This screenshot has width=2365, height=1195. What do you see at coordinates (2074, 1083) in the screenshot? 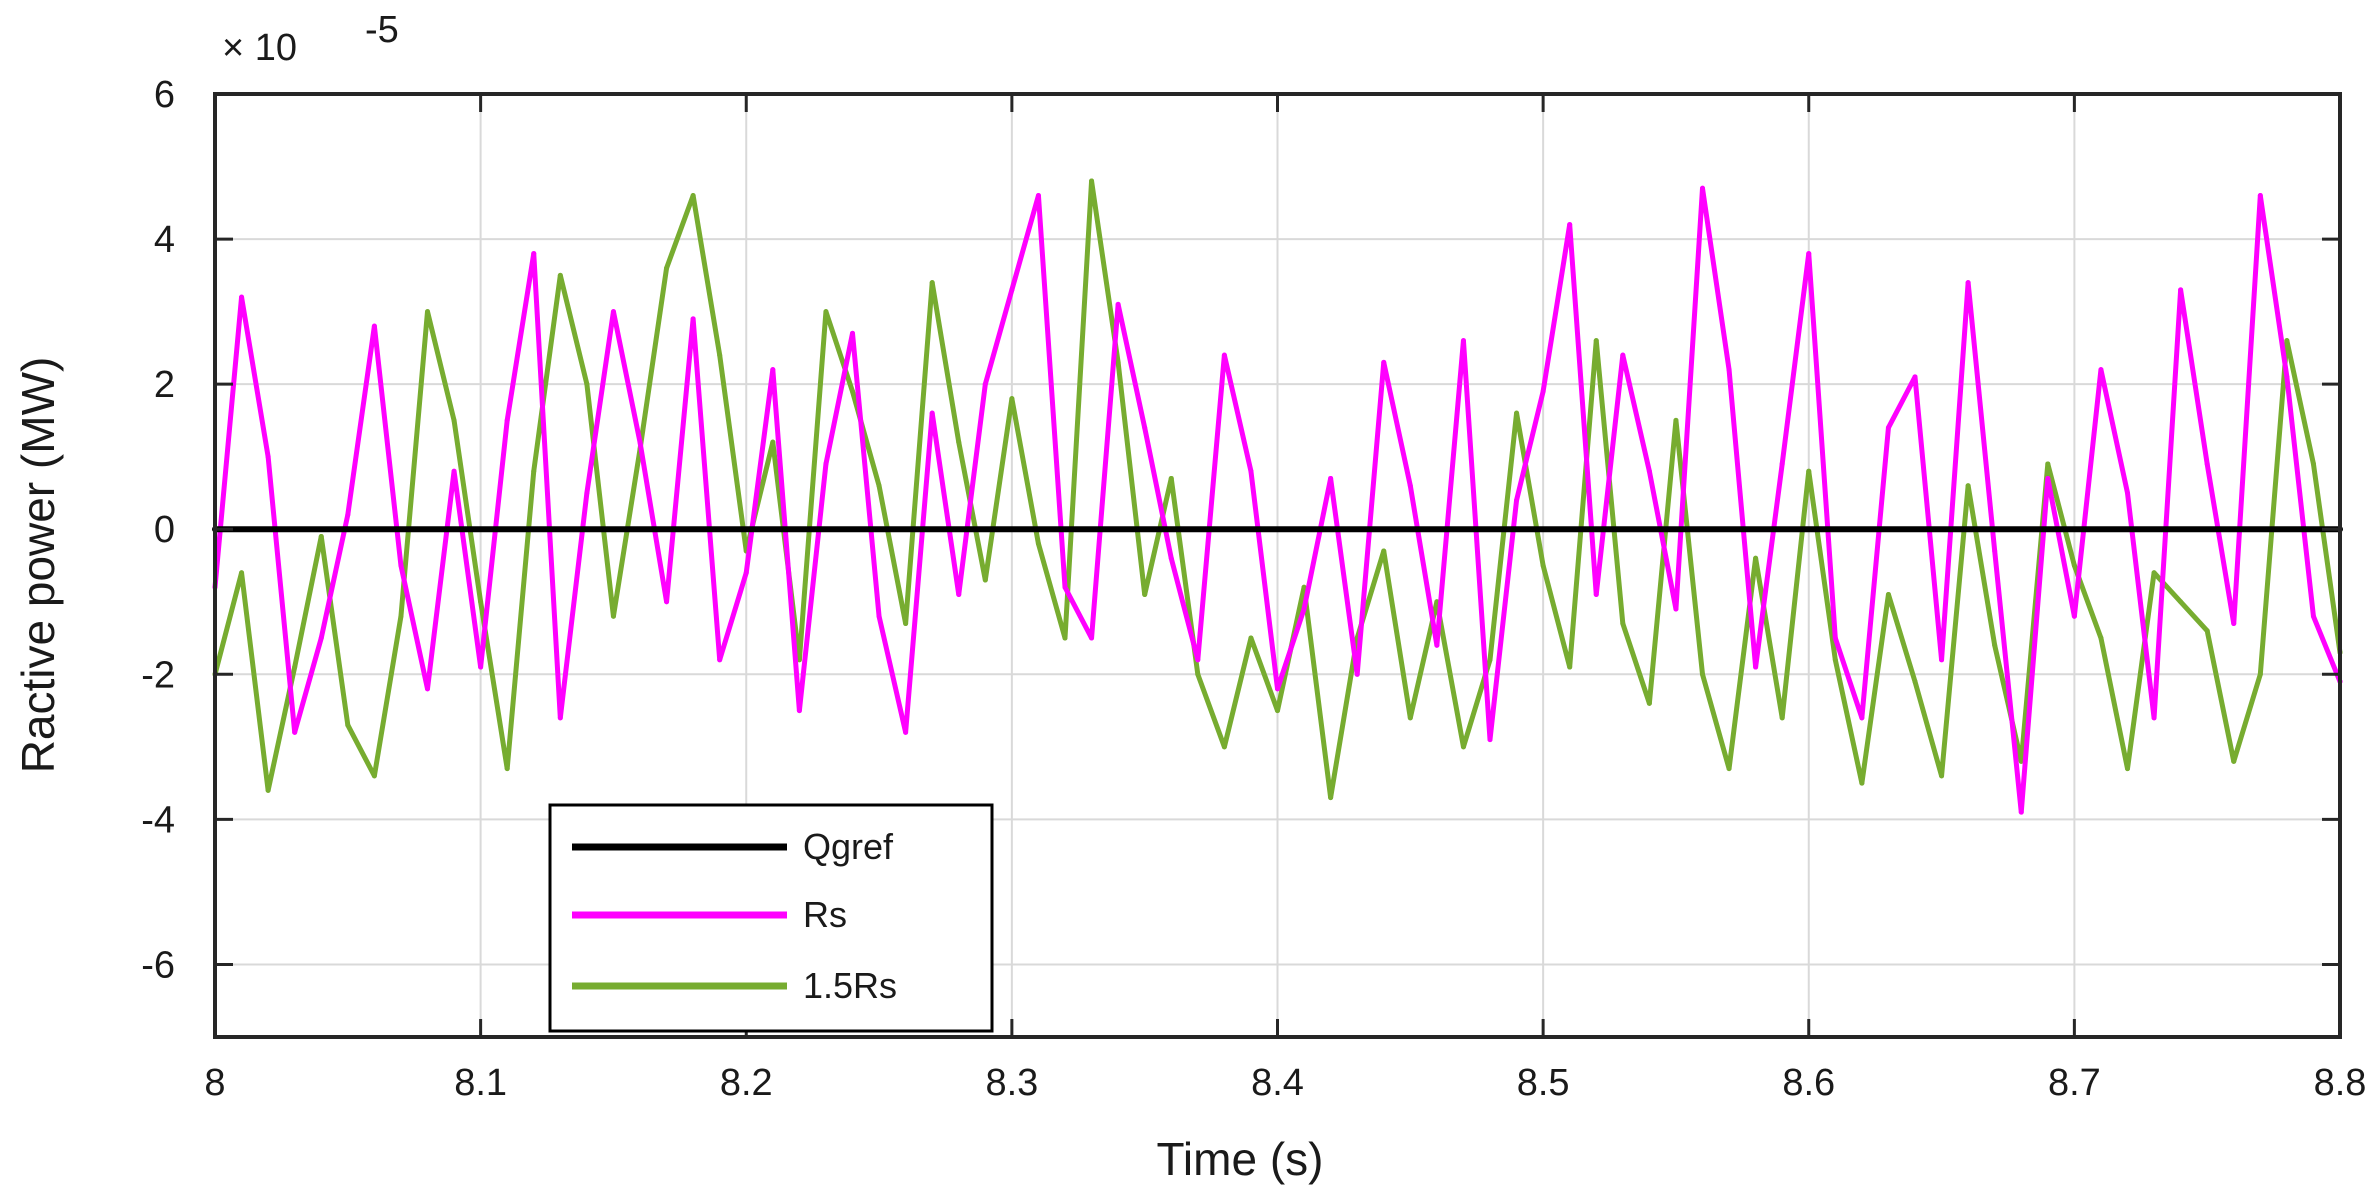
I see `x-tick-label: 8.7` at bounding box center [2074, 1083].